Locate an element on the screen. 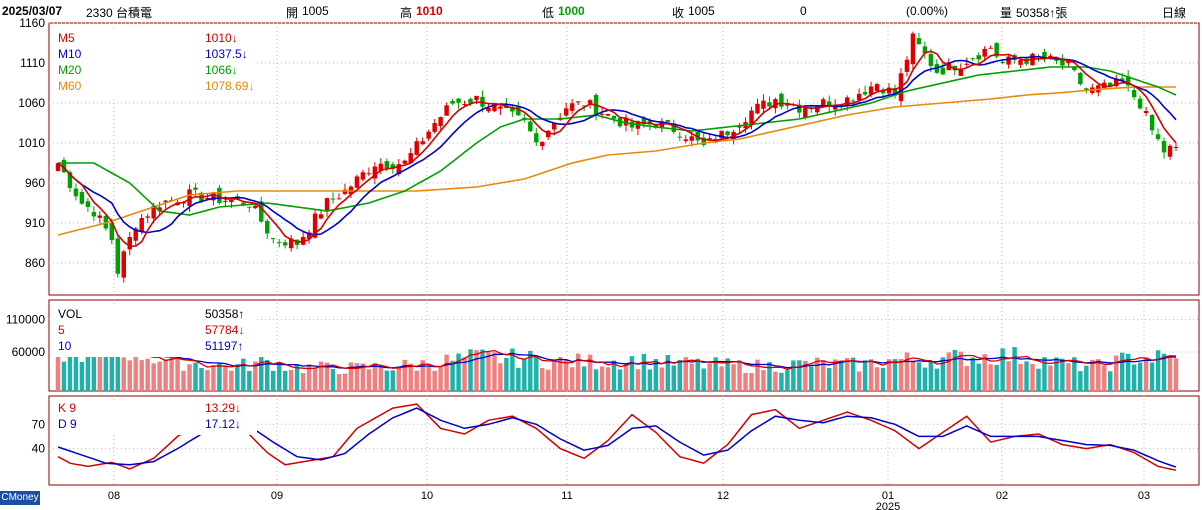 The width and height of the screenshot is (1202, 510). volume-bars is located at coordinates (617, 365).